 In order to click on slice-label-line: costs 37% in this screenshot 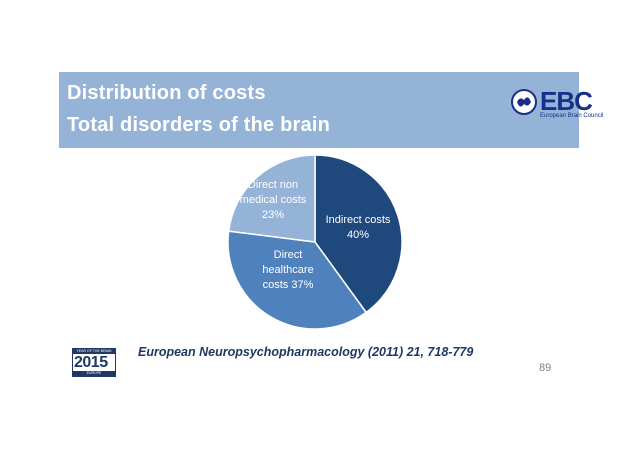, I will do `click(288, 285)`.